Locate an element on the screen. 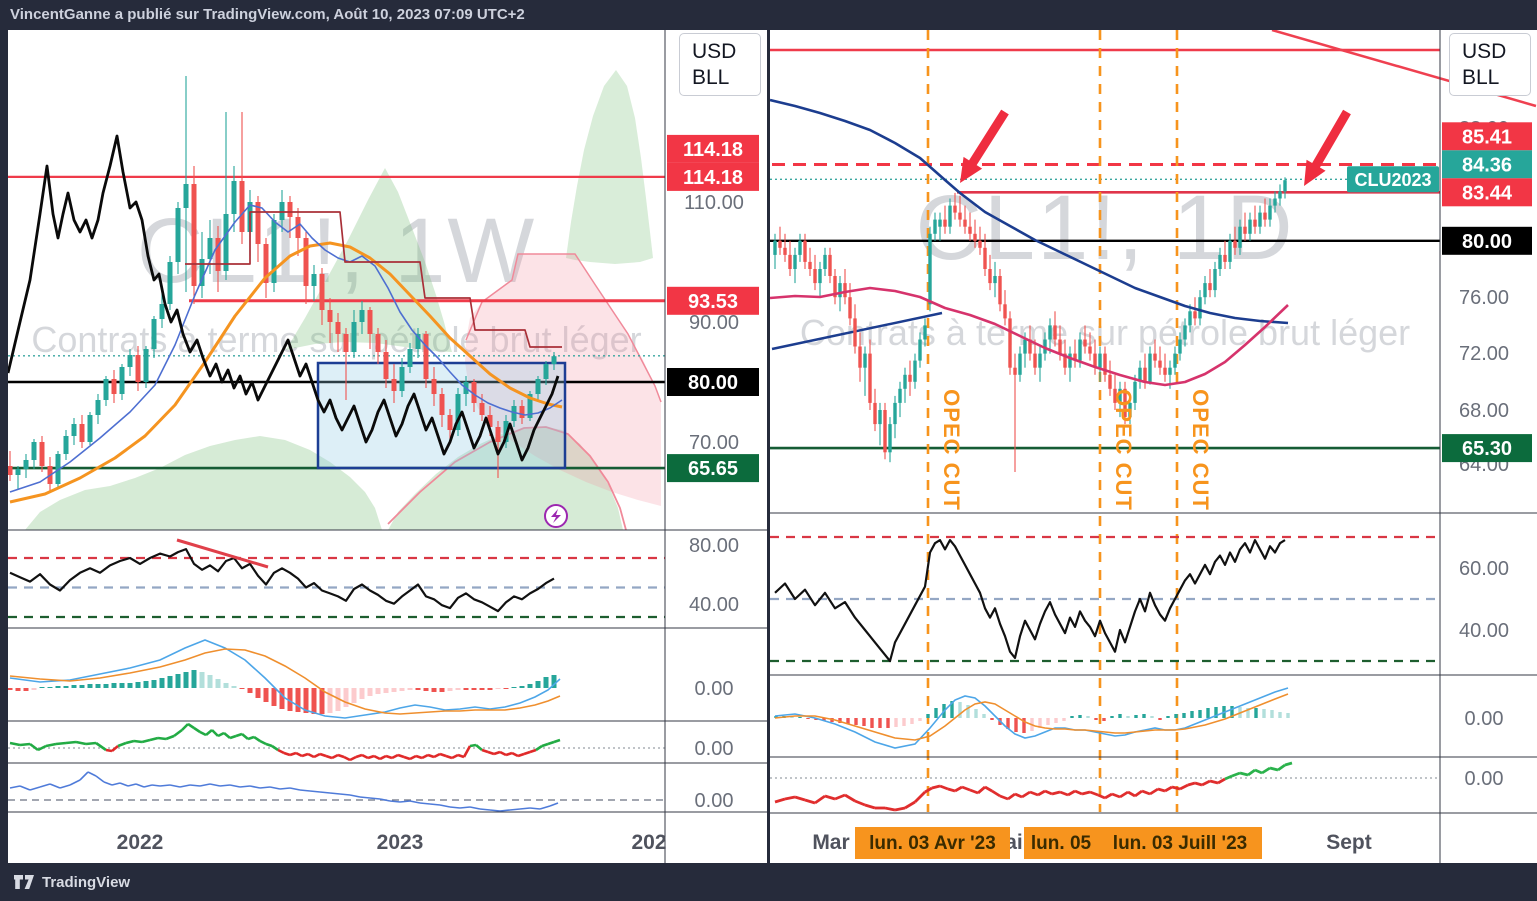  tradingview-logo-icon is located at coordinates (24, 882).